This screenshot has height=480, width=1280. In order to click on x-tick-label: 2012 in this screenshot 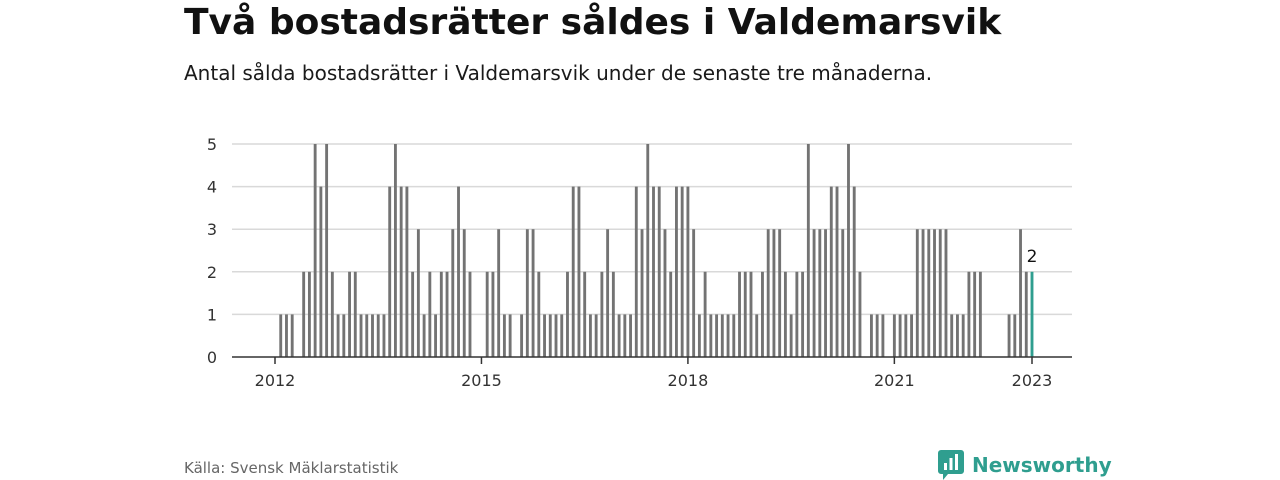, I will do `click(275, 380)`.